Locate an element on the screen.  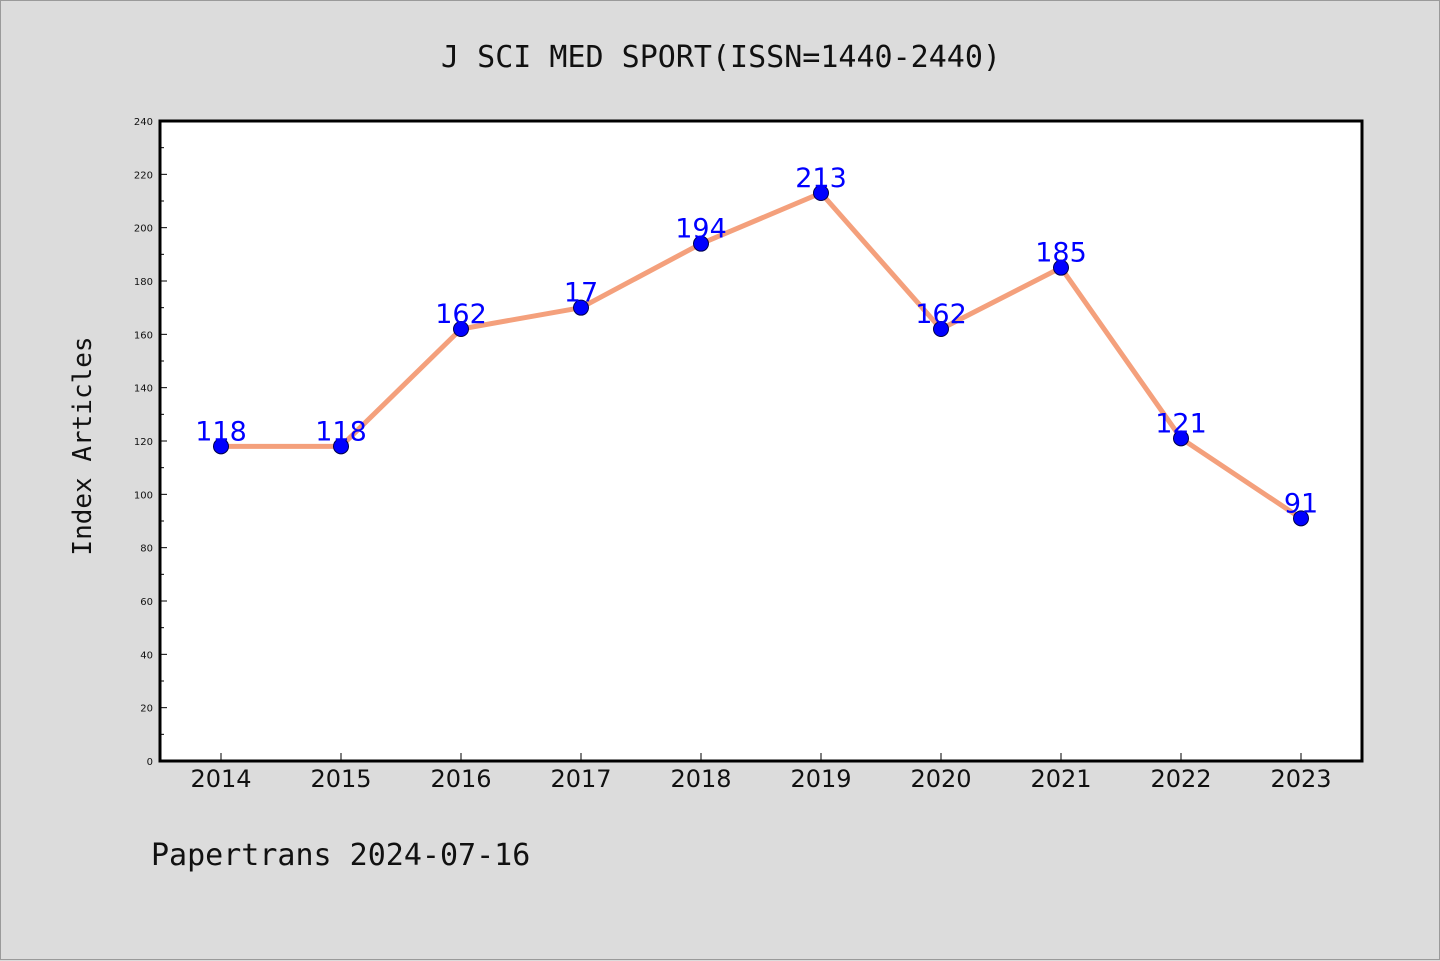
x-tick-label: 2015 is located at coordinates (340, 779).